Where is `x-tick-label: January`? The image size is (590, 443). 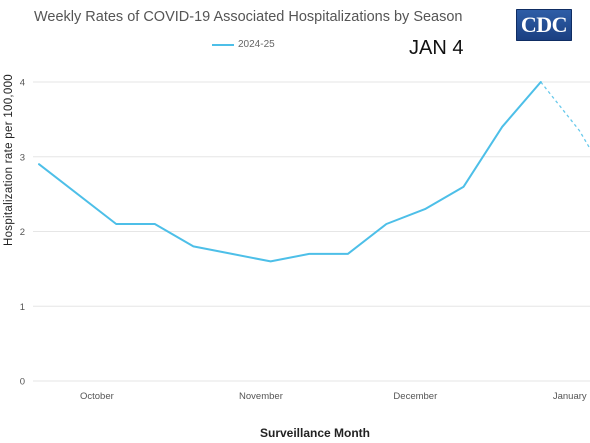
x-tick-label: January is located at coordinates (570, 396).